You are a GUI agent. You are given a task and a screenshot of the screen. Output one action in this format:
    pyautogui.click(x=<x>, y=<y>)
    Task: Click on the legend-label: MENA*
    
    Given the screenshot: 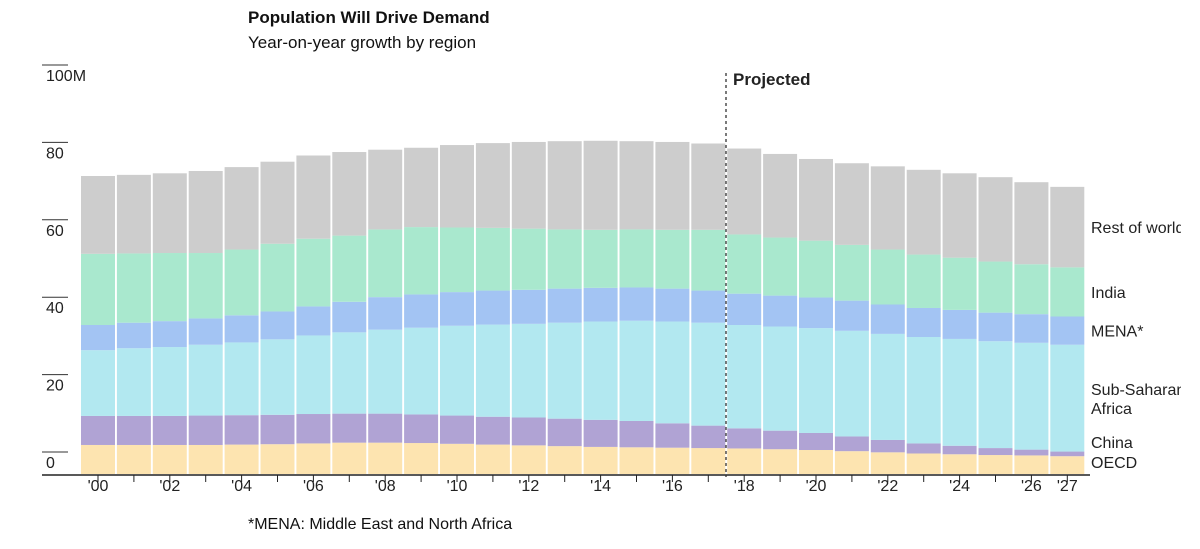 What is the action you would take?
    pyautogui.click(x=1117, y=332)
    